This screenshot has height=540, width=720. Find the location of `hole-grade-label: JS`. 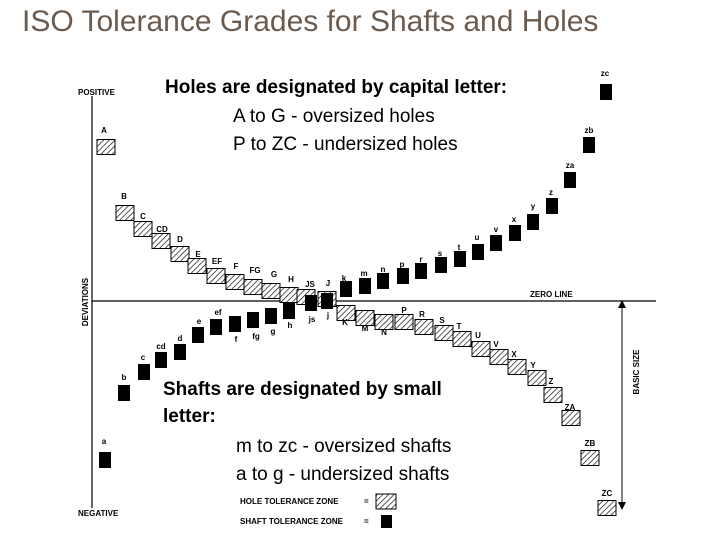

hole-grade-label: JS is located at coordinates (310, 284).